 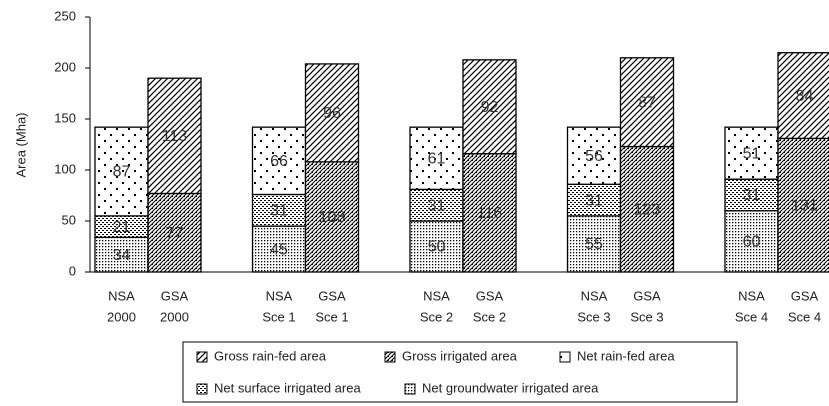 I want to click on value-label: 84, so click(x=805, y=96).